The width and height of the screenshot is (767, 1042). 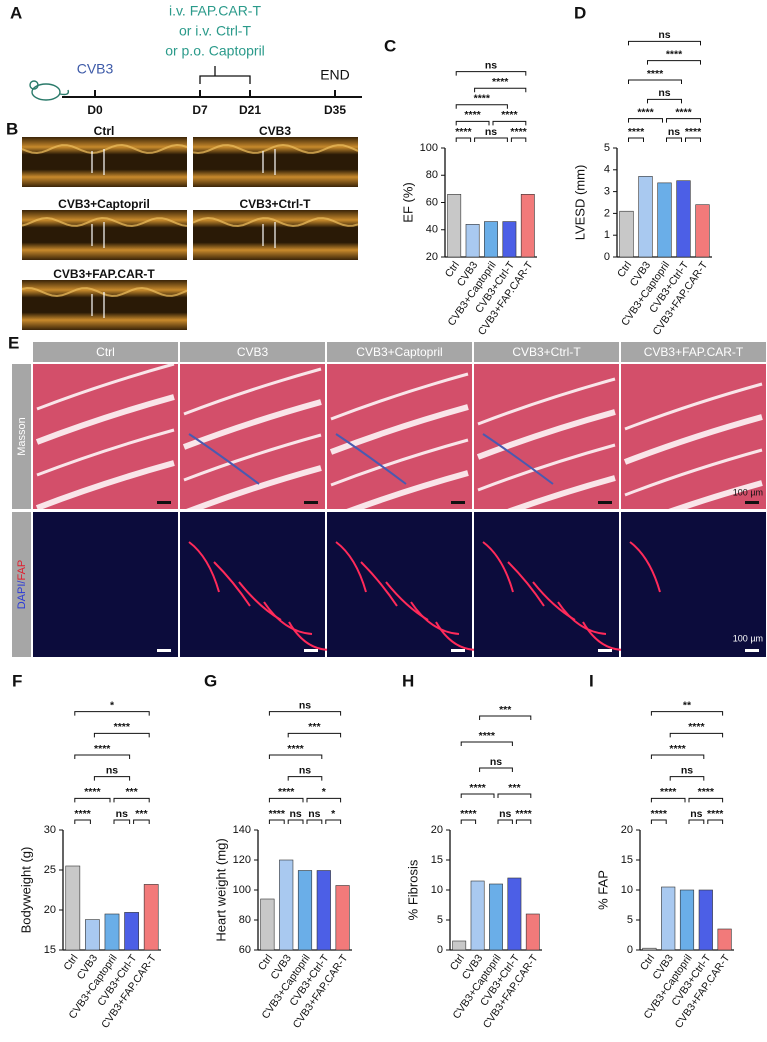 I want to click on echo-caliper, so click(x=98, y=235).